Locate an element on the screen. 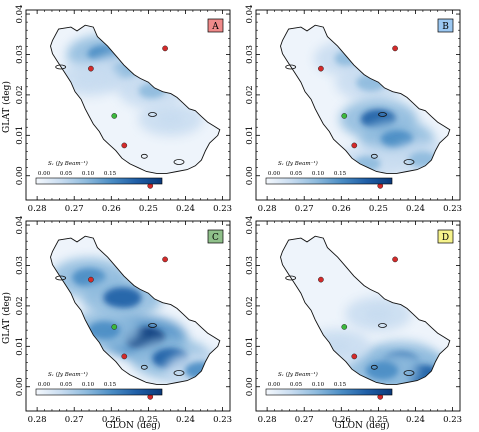  x-axis-label-right: GLON (deg) is located at coordinates (361, 425).